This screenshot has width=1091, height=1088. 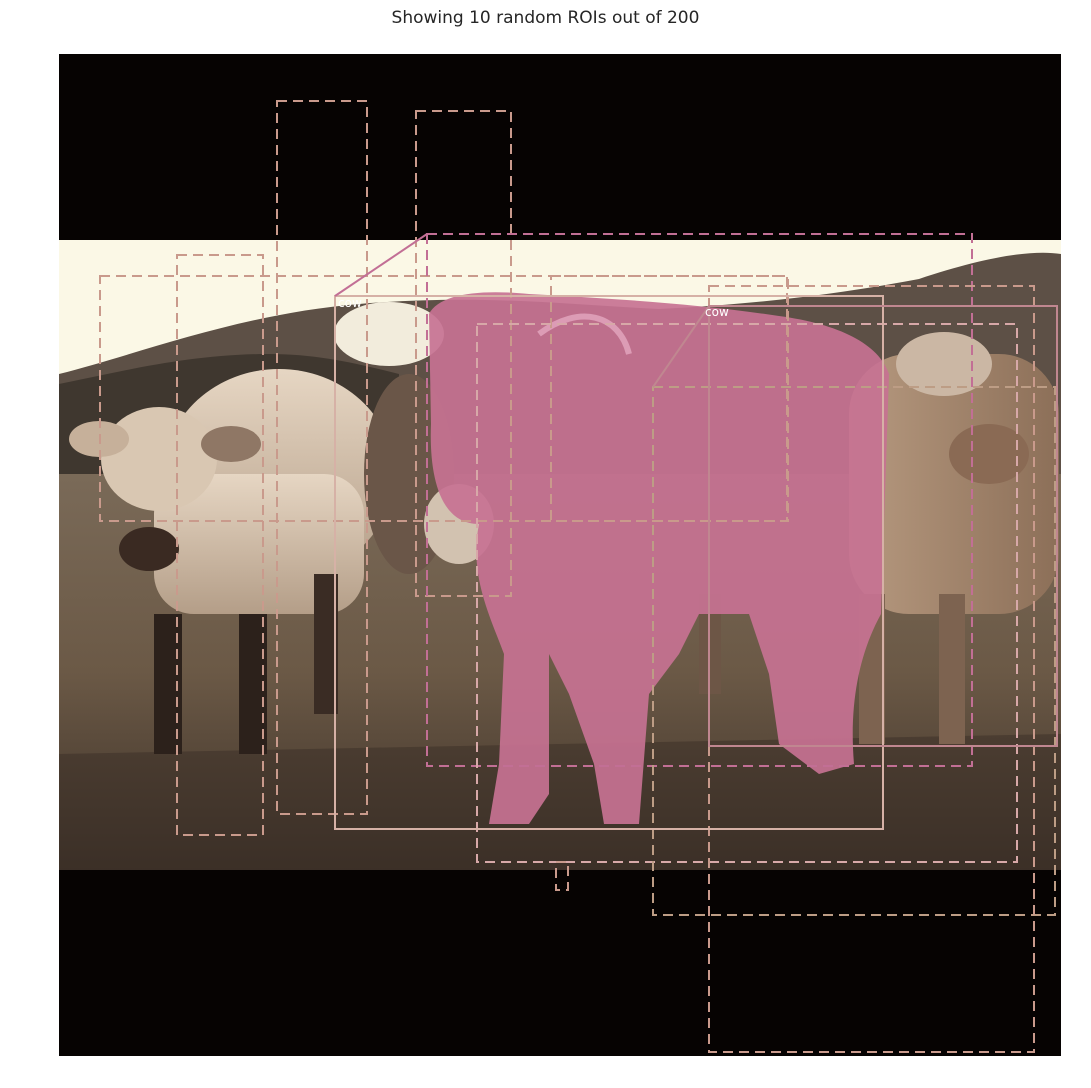 What do you see at coordinates (883, 526) in the screenshot?
I see `roi-box-refined` at bounding box center [883, 526].